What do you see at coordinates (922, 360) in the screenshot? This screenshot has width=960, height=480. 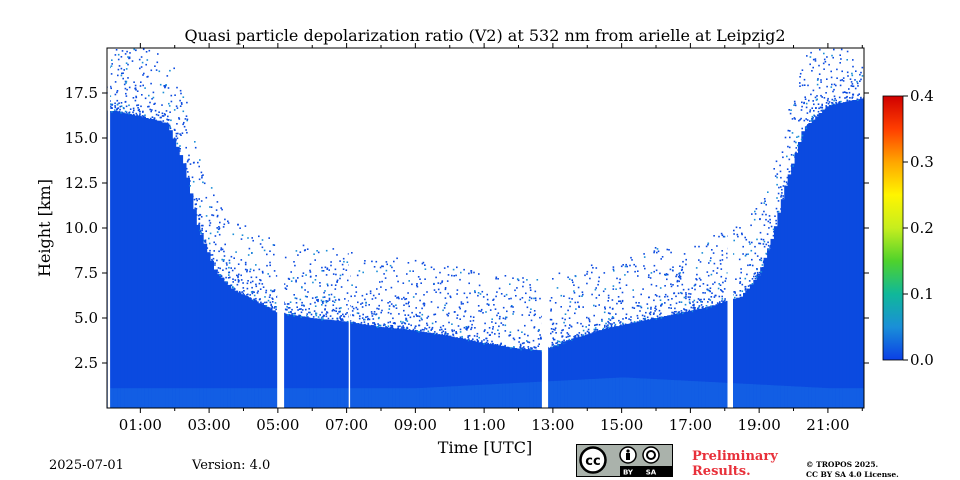 I see `colorbar-tick-label: 0.0` at bounding box center [922, 360].